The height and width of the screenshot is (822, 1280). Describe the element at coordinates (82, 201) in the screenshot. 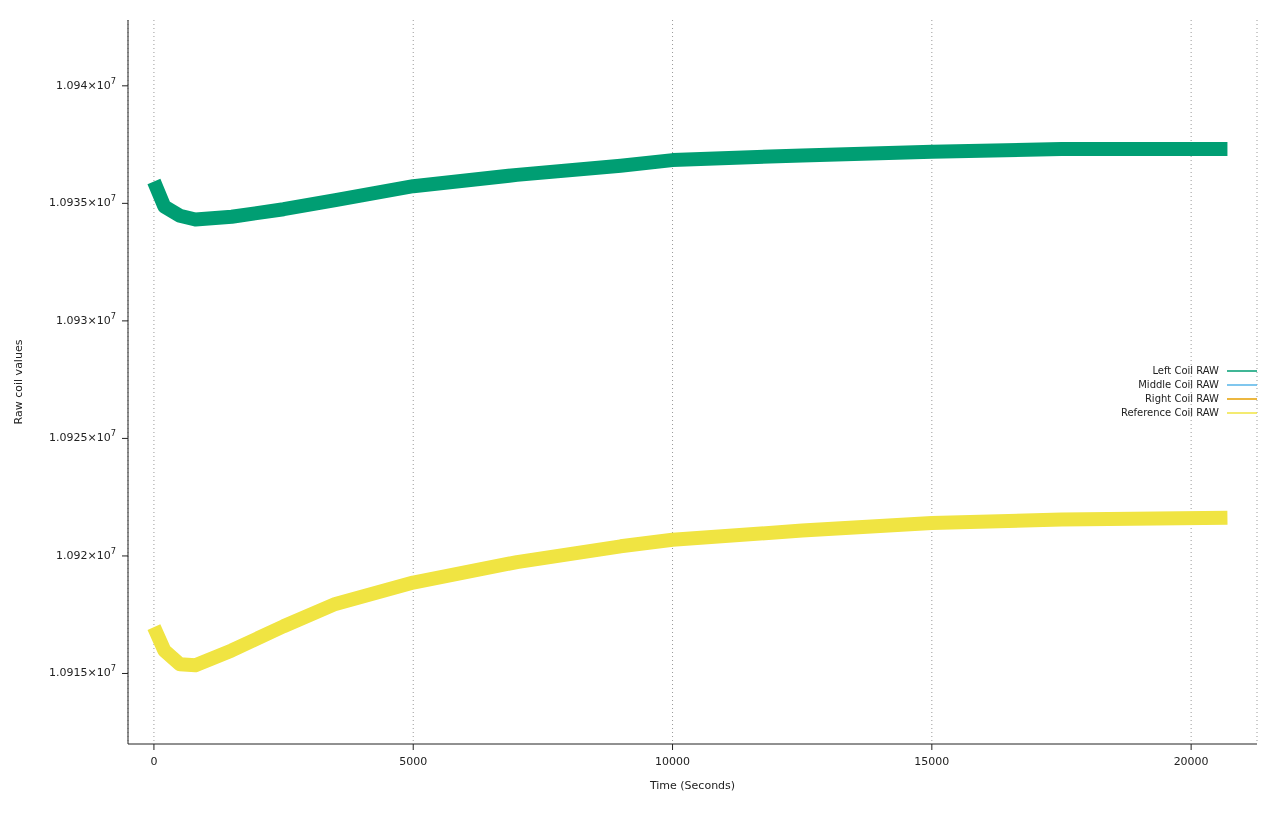

I see `y-tick-label: 1.0935×10$^{7}$` at that location.